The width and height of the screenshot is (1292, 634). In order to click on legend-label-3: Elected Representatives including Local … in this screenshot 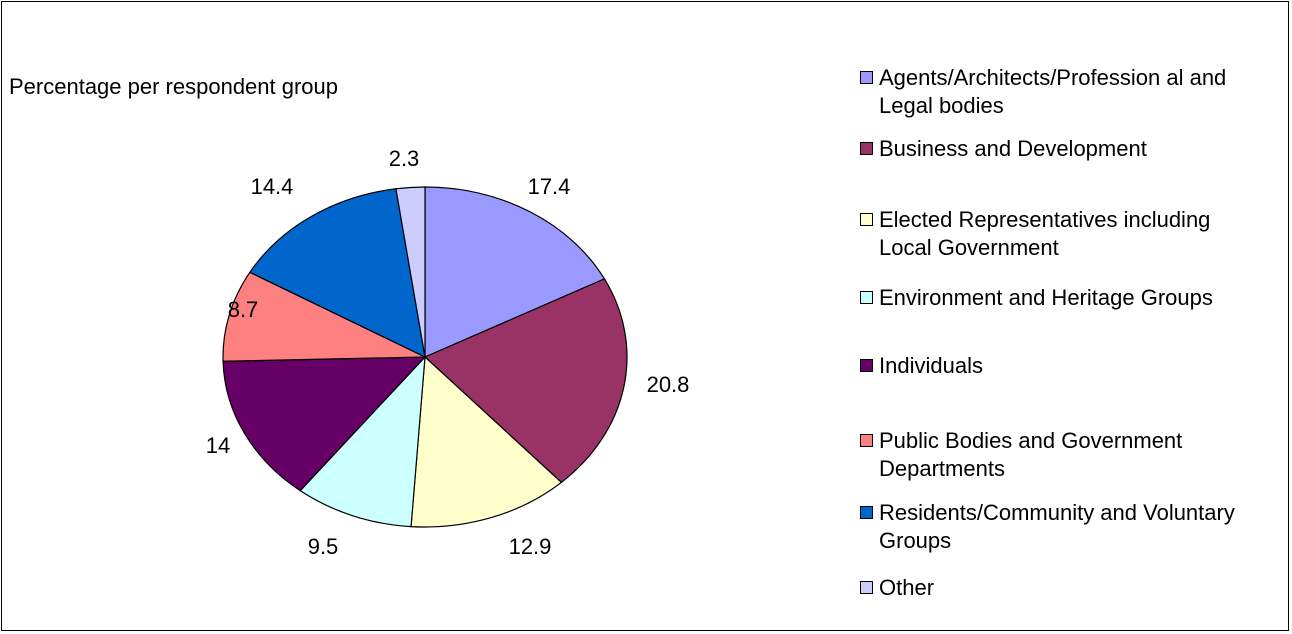, I will do `click(1045, 233)`.